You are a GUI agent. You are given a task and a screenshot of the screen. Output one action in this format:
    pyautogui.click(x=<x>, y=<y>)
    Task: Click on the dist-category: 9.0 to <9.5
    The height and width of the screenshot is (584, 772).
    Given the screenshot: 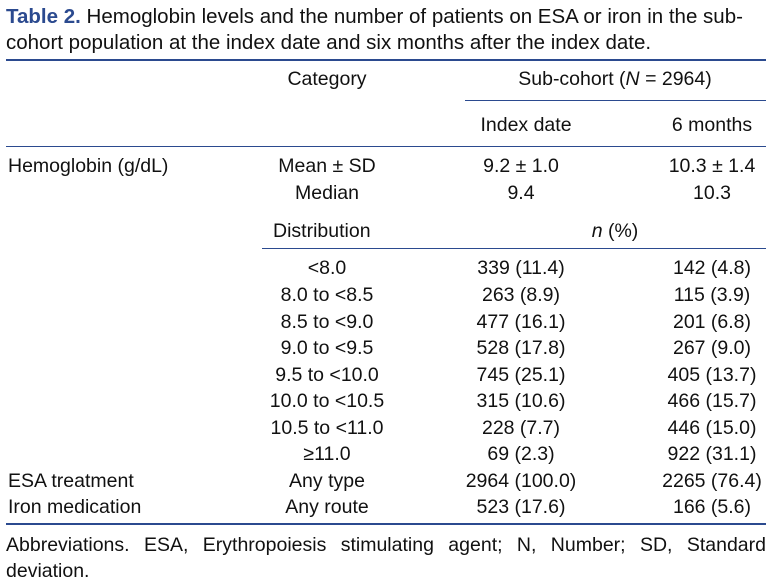 What is the action you would take?
    pyautogui.click(x=327, y=348)
    